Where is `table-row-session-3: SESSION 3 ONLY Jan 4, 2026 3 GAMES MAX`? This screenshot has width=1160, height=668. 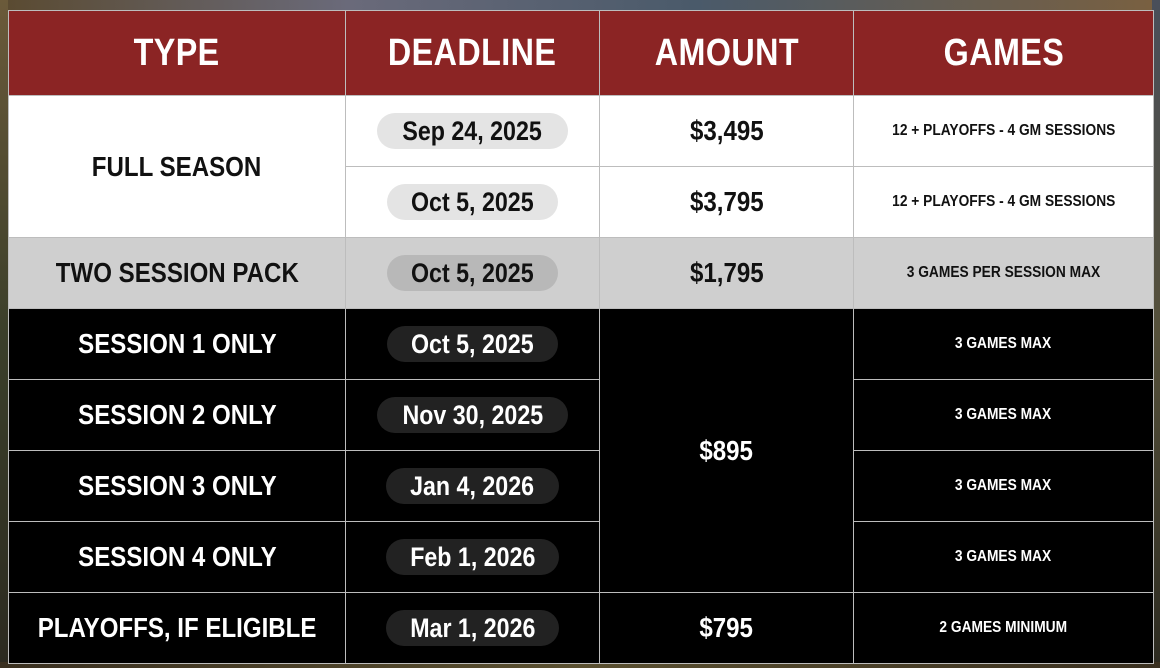
table-row-session-3: SESSION 3 ONLY Jan 4, 2026 3 GAMES MAX is located at coordinates (581, 486).